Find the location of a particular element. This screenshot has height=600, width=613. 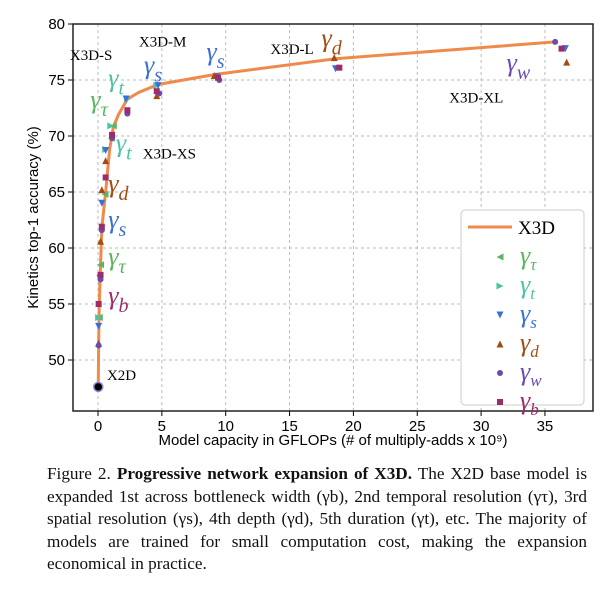

legend is located at coordinates (522, 307).